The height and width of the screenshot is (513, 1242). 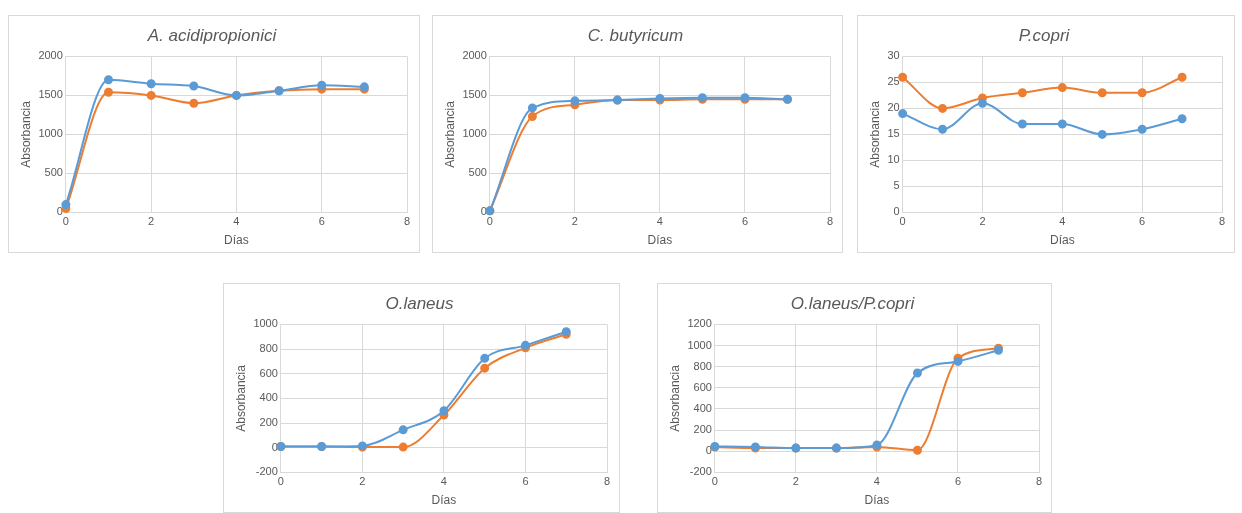 I want to click on chart-title: O.laneus, so click(x=420, y=303).